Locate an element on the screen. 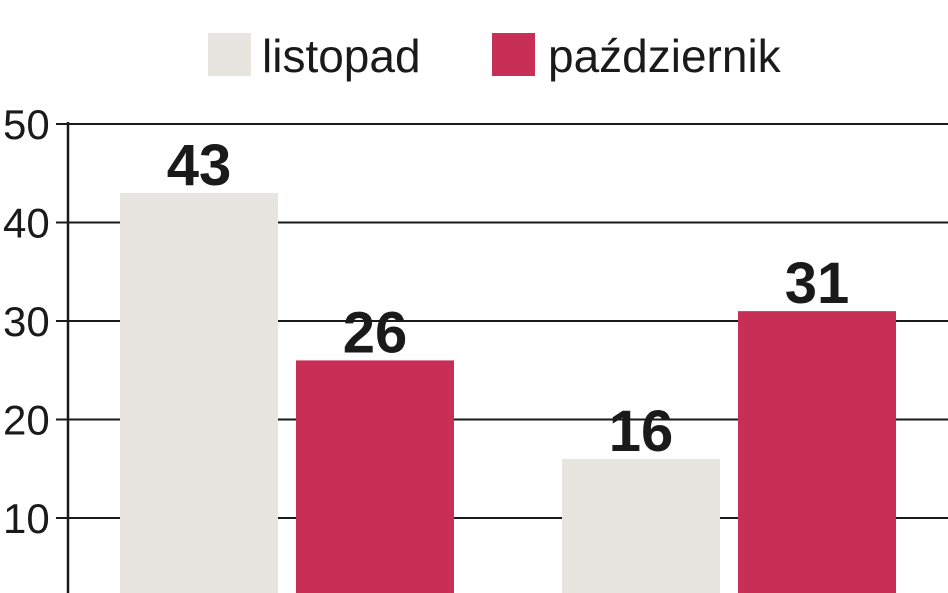  legend-label-1: listopad is located at coordinates (341, 56).